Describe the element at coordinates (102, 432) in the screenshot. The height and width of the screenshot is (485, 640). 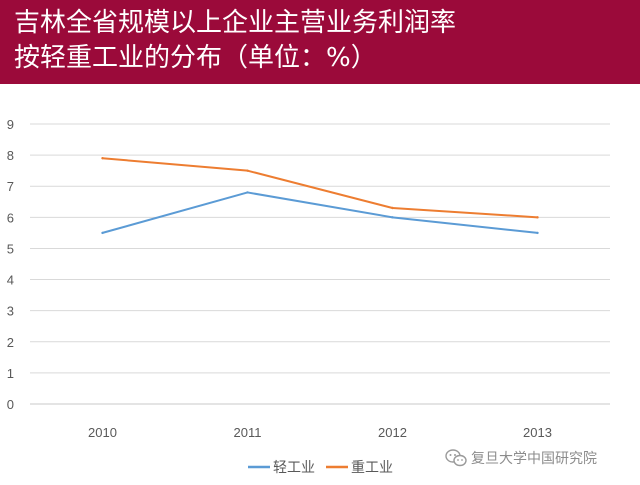
I see `x-tick-label: 2010` at that location.